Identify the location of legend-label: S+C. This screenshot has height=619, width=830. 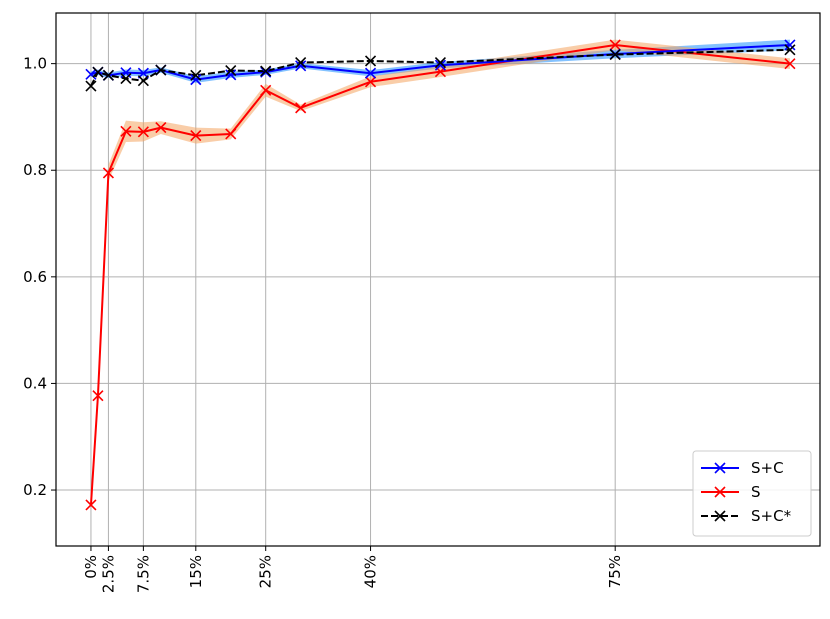
(767, 468).